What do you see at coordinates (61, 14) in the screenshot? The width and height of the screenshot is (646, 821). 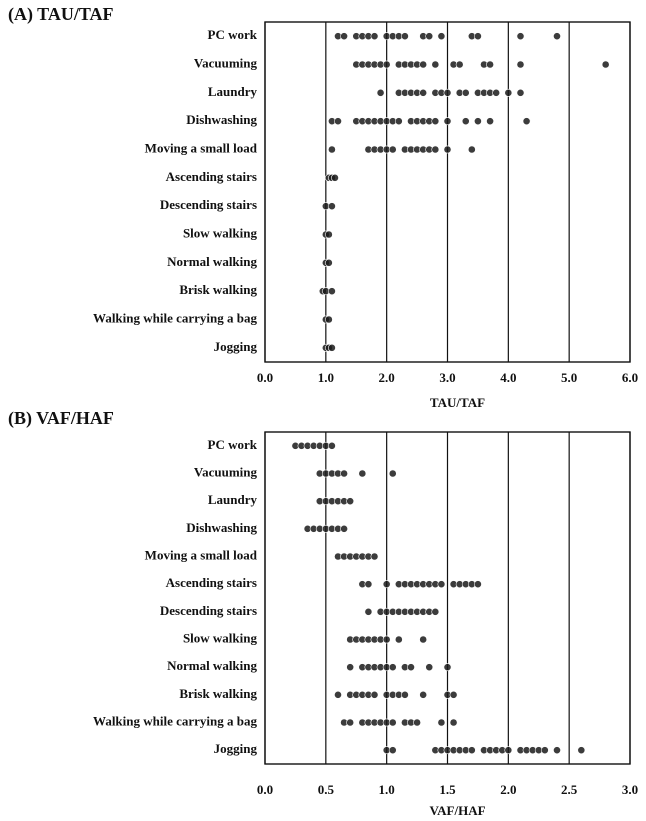 I see `panel-title: (A) TAU/TAF` at bounding box center [61, 14].